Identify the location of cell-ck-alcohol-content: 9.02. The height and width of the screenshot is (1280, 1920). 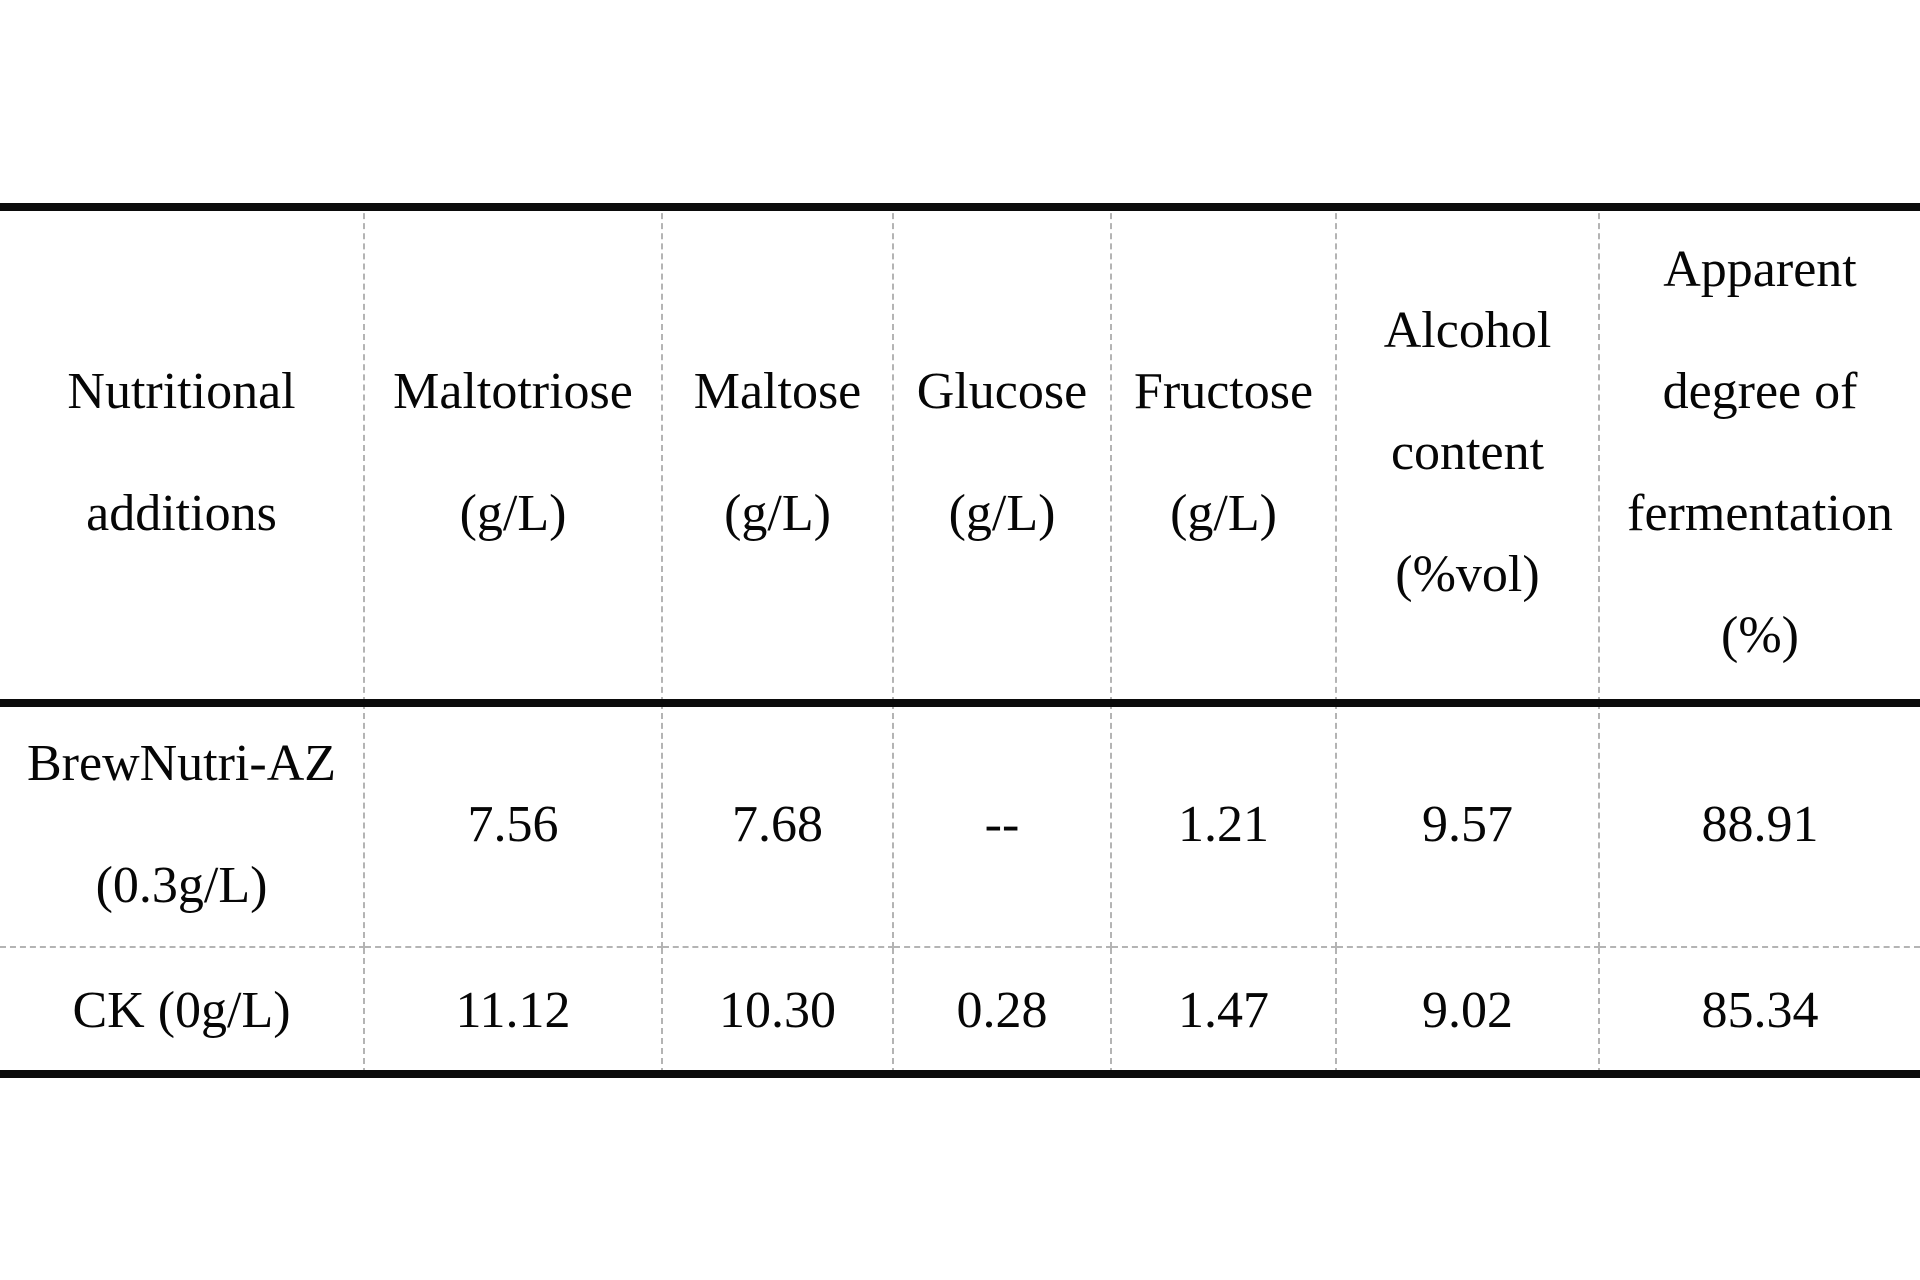
(1468, 1011).